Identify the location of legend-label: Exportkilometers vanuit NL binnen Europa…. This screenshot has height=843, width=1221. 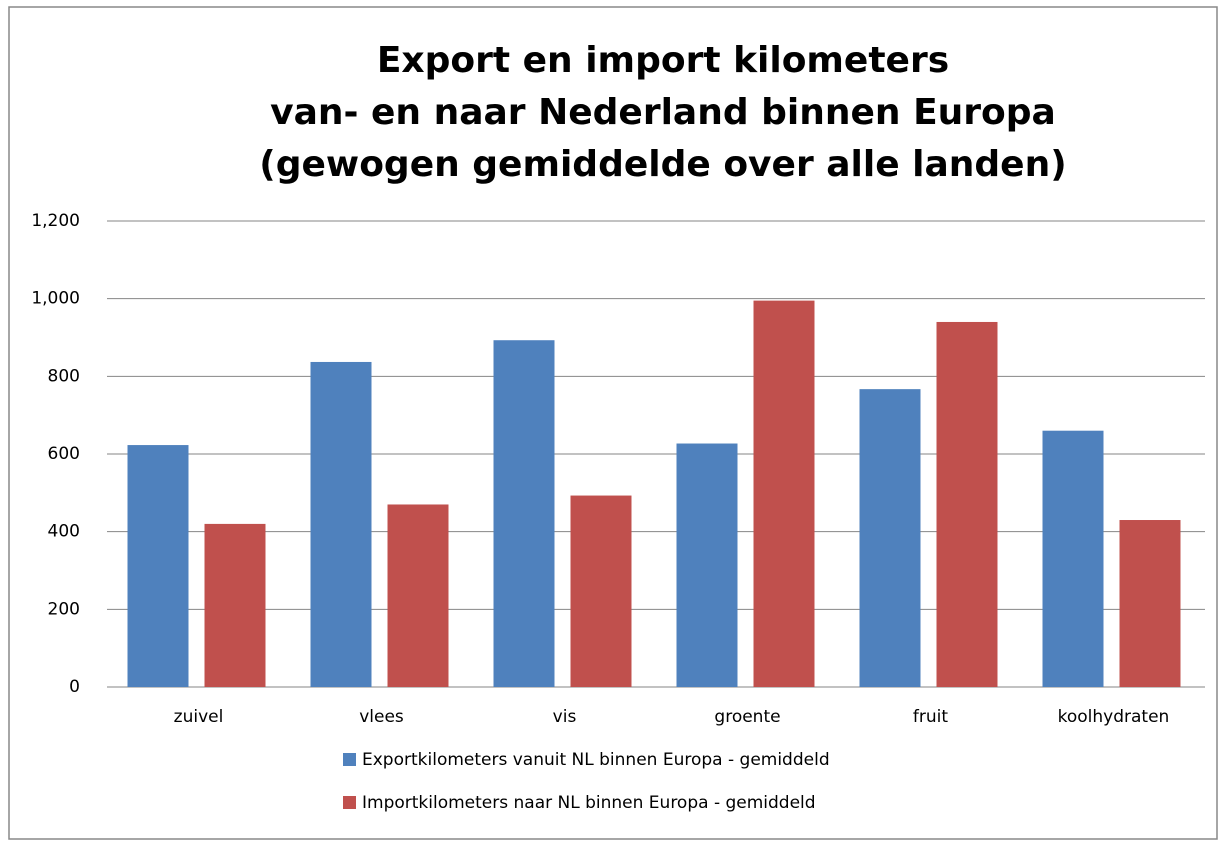
(596, 760).